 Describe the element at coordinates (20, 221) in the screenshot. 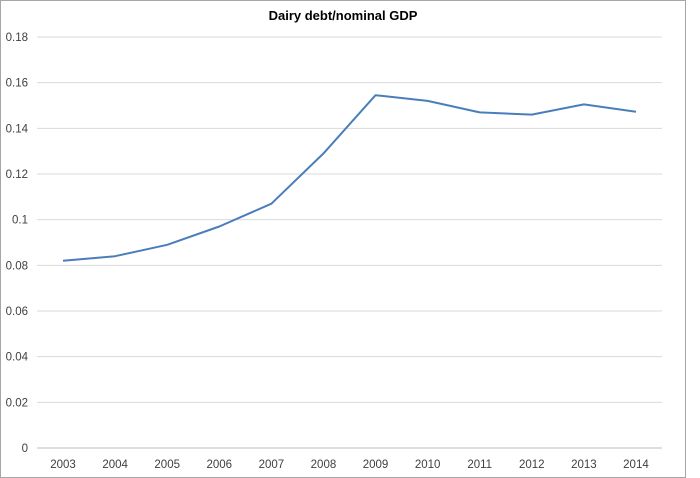

I see `y-tick-label: 0.1` at that location.